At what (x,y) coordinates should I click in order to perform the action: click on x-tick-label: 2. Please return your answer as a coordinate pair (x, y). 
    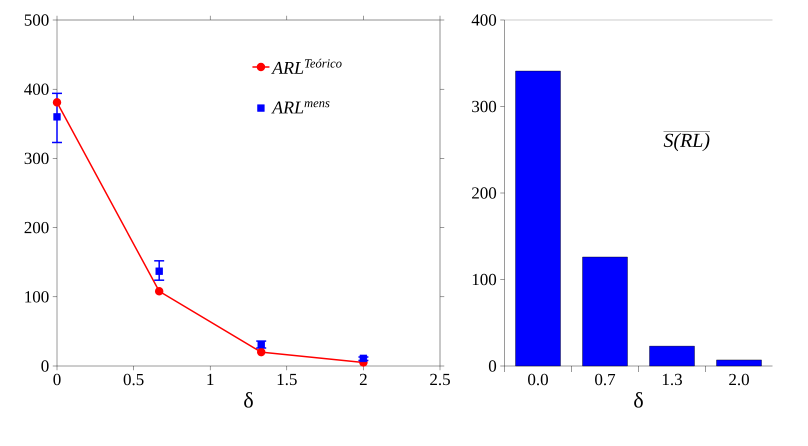
    Looking at the image, I should click on (363, 379).